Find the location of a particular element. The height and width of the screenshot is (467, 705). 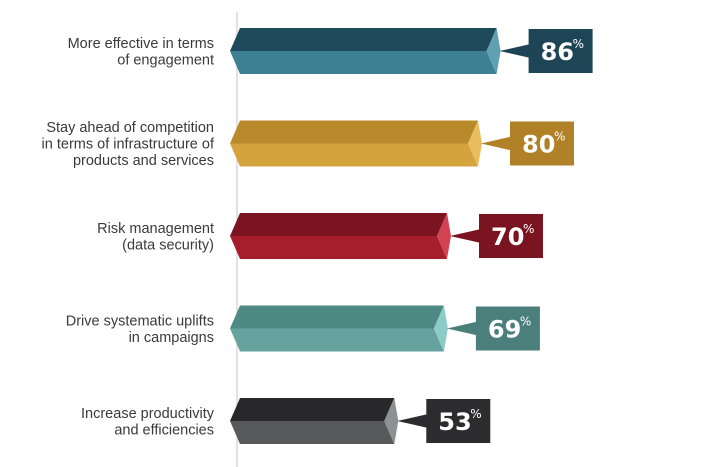

category-label-line: (data security) is located at coordinates (168, 245).